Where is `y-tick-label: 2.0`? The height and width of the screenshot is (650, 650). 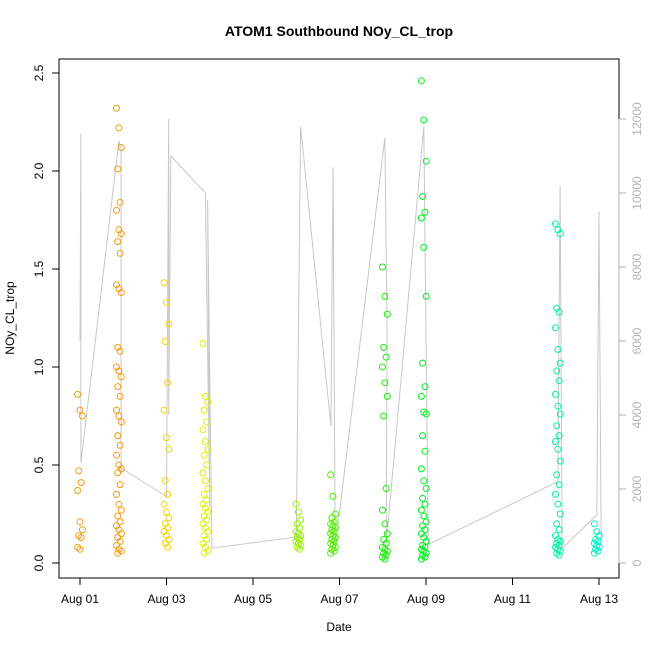 y-tick-label: 2.0 is located at coordinates (39, 170).